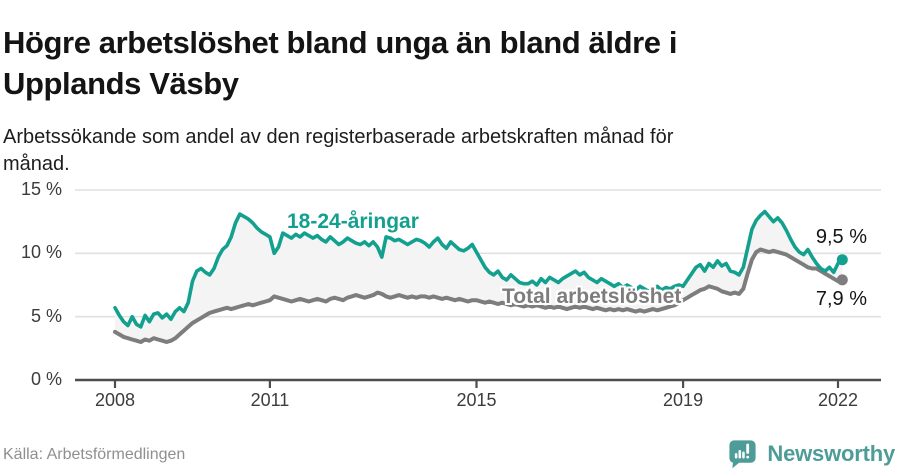  What do you see at coordinates (115, 400) in the screenshot?
I see `x-axis-tick-label: 2008` at bounding box center [115, 400].